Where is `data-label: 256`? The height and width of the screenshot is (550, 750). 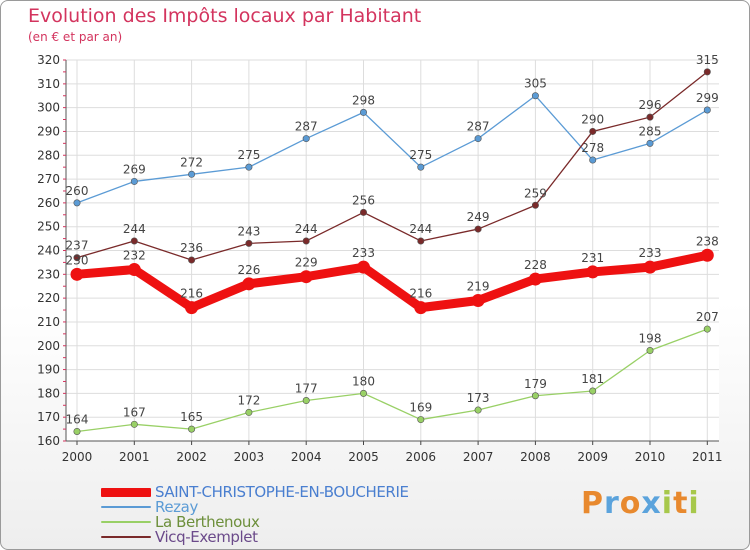 data-label: 256 is located at coordinates (363, 200).